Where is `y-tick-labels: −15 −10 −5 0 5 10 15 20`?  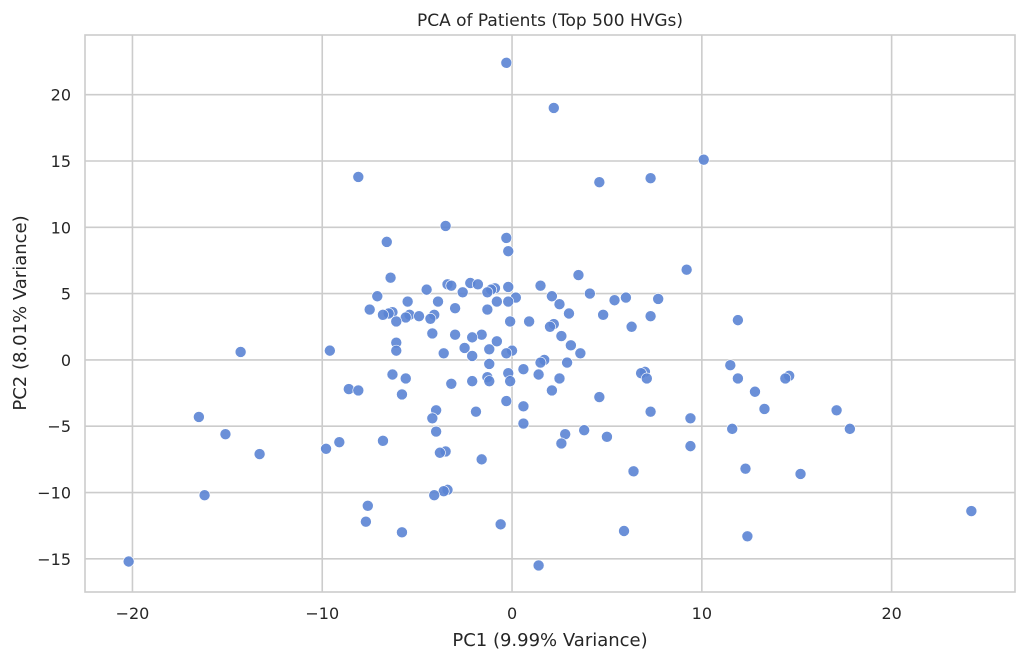
y-tick-labels: −15 −10 −5 0 5 10 15 20 is located at coordinates (54, 327).